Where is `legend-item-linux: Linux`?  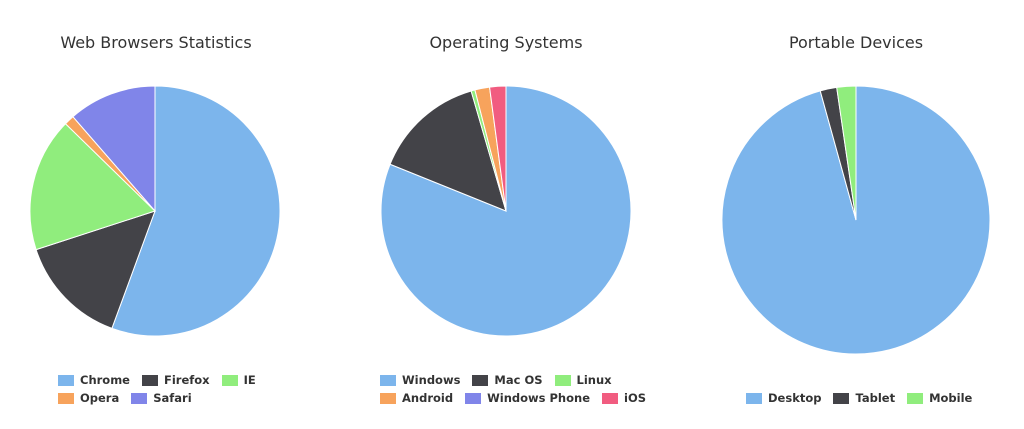 legend-item-linux: Linux is located at coordinates (583, 380).